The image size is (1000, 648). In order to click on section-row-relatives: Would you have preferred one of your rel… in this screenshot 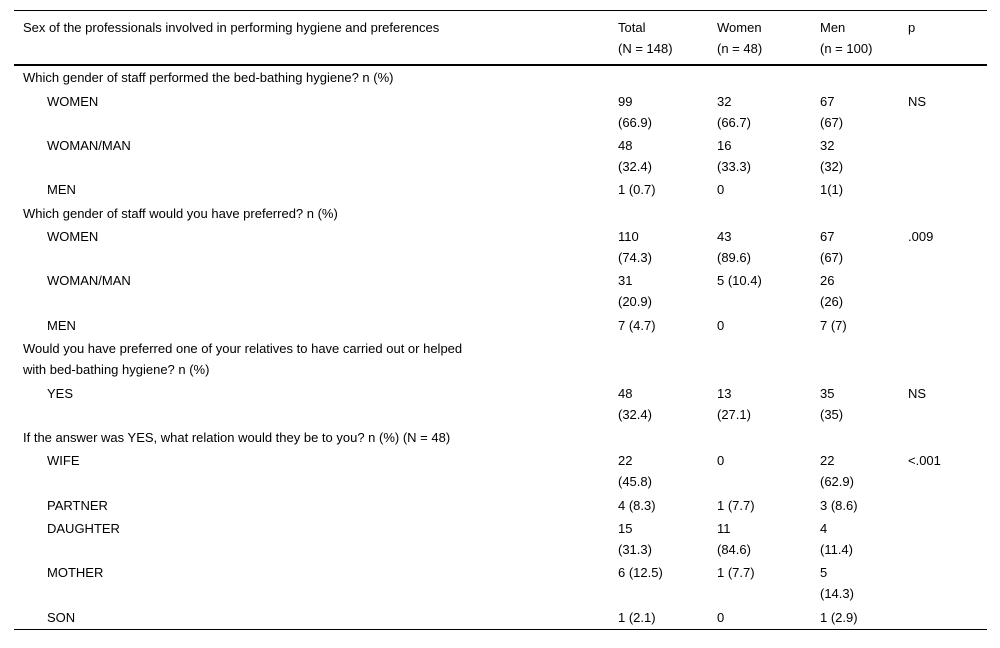, I will do `click(500, 359)`.